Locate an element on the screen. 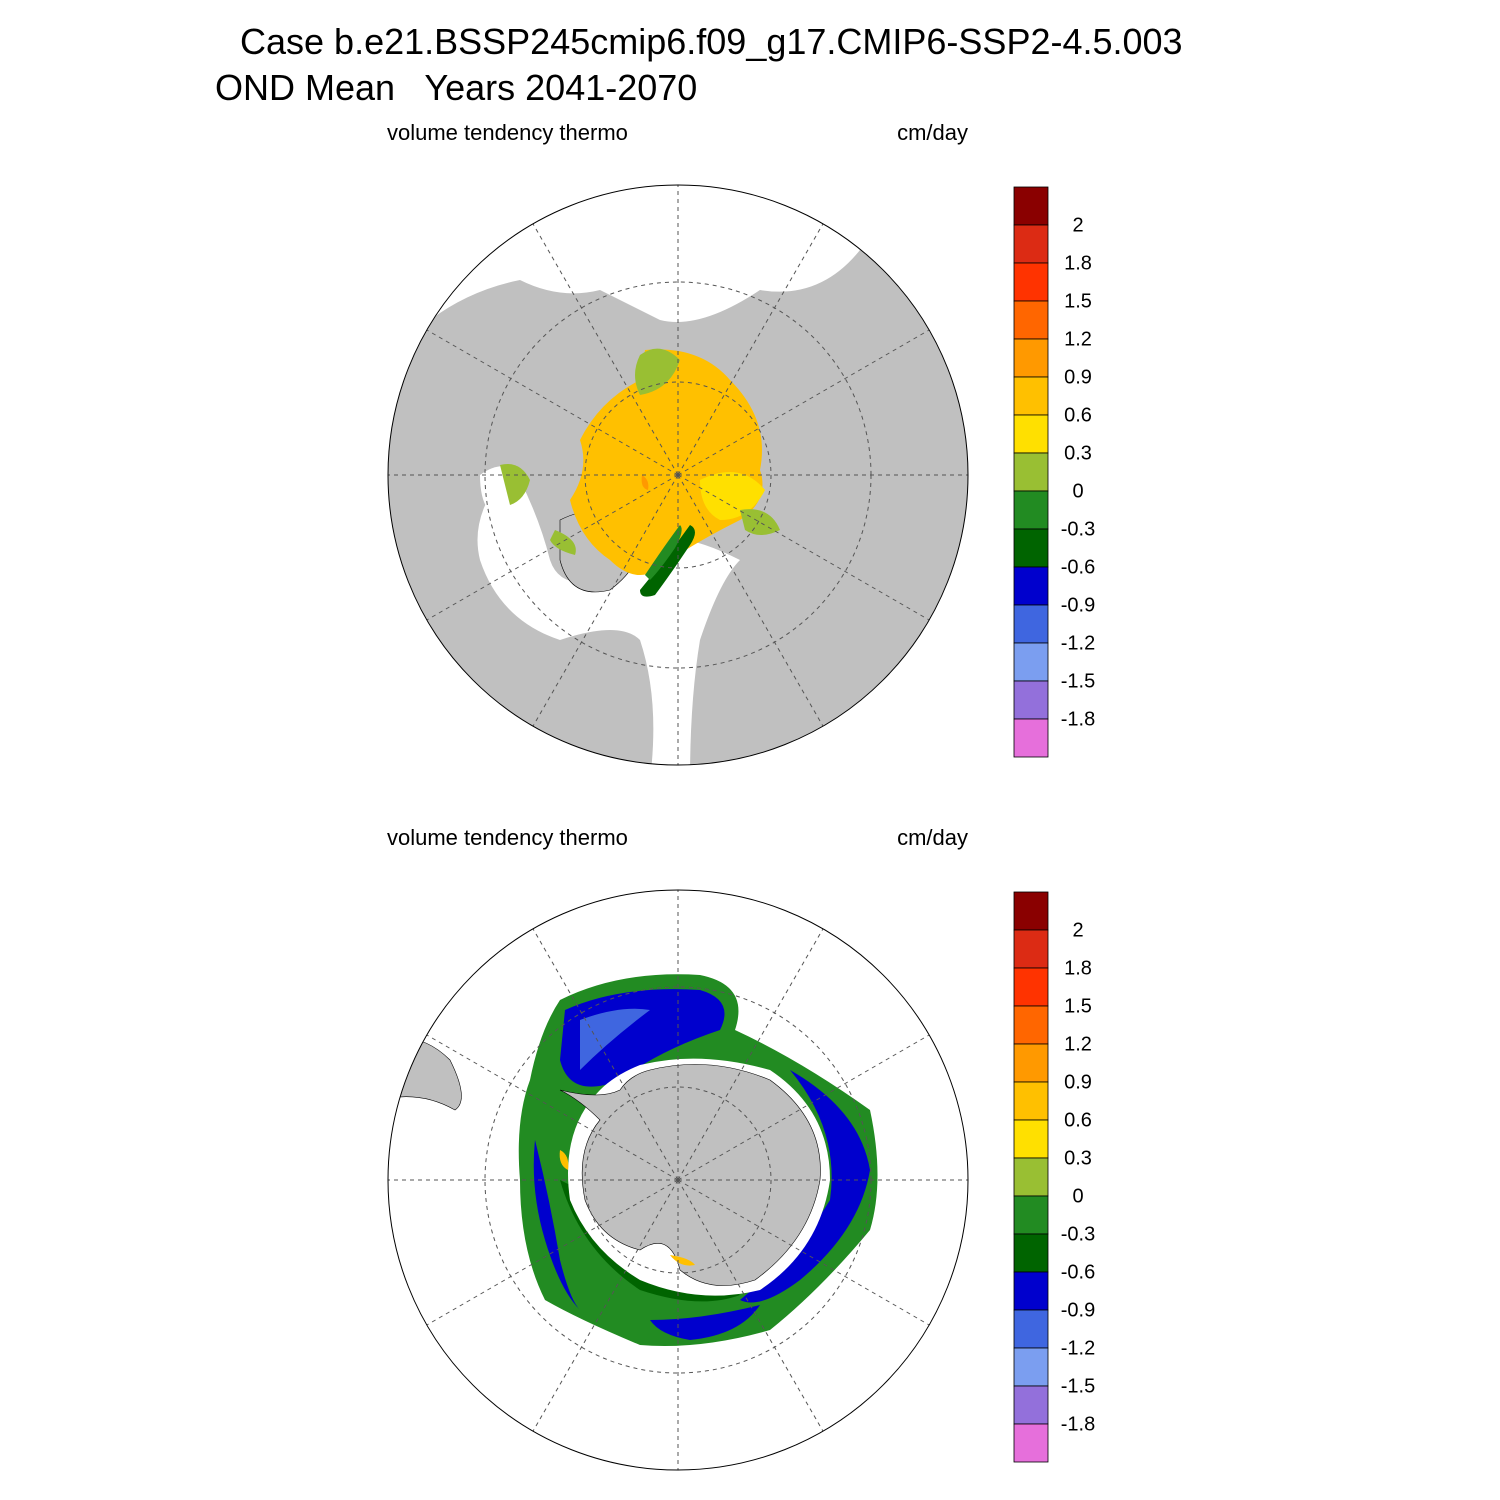 The height and width of the screenshot is (1500, 1500). antarctica is located at coordinates (690, 1175).